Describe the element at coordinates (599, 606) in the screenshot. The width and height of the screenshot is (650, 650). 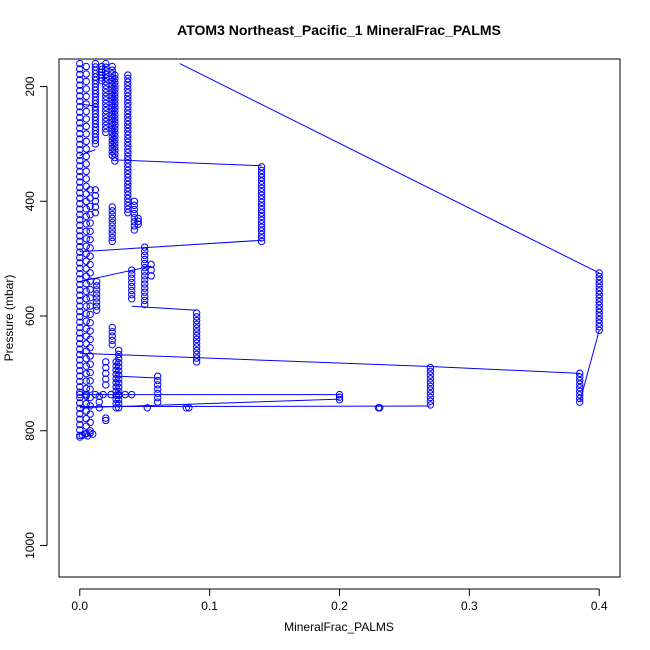
I see `x-tick-label: 0.4` at that location.